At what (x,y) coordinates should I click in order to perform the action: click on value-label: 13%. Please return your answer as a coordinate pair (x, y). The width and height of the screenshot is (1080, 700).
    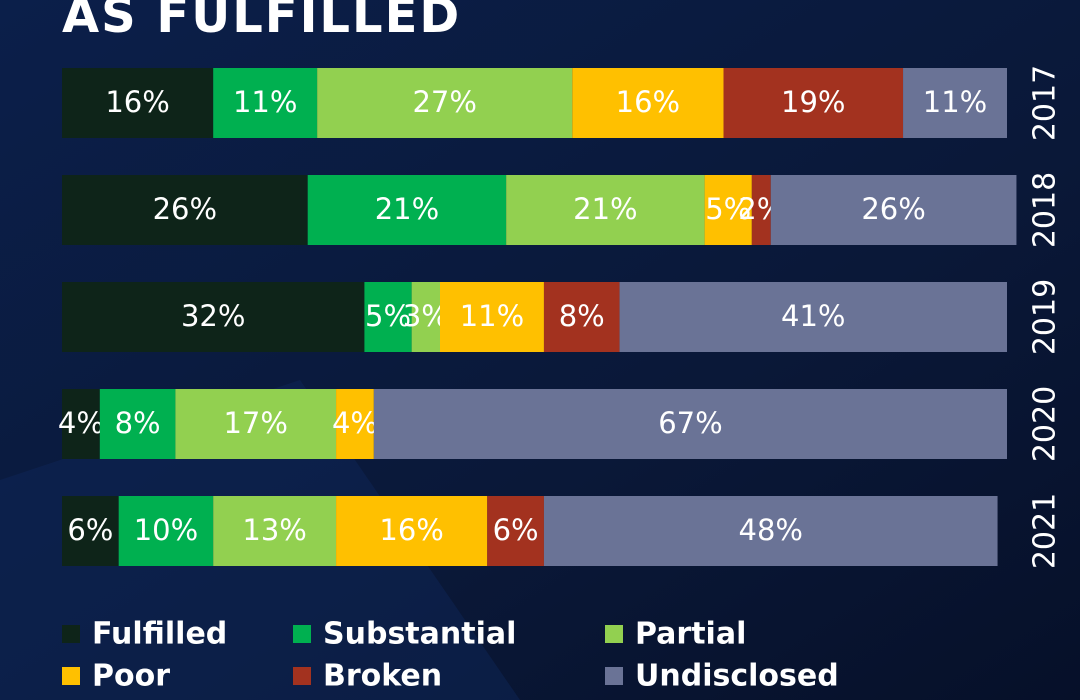
    Looking at the image, I should click on (274, 530).